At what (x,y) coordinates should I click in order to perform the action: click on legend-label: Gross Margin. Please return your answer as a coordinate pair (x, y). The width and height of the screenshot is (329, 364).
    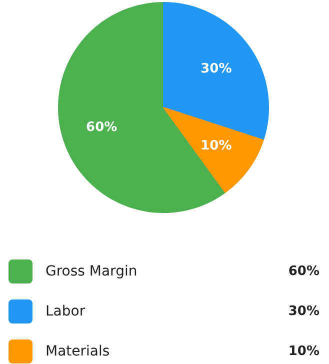
    Looking at the image, I should click on (92, 272).